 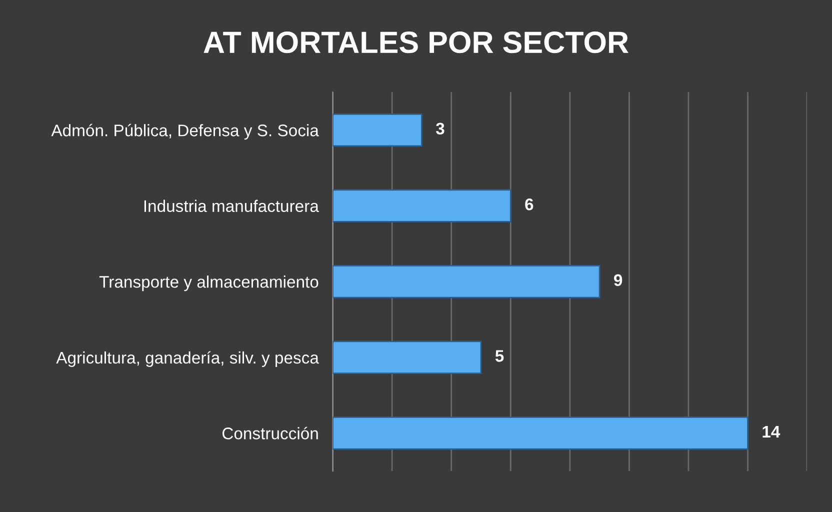 What do you see at coordinates (270, 433) in the screenshot?
I see `y-tick-label: Construcción` at bounding box center [270, 433].